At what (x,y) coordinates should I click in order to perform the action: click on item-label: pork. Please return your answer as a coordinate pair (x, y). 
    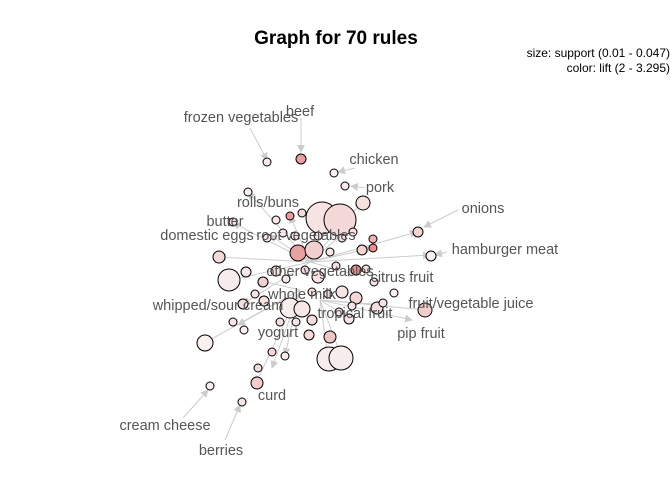
    Looking at the image, I should click on (380, 188).